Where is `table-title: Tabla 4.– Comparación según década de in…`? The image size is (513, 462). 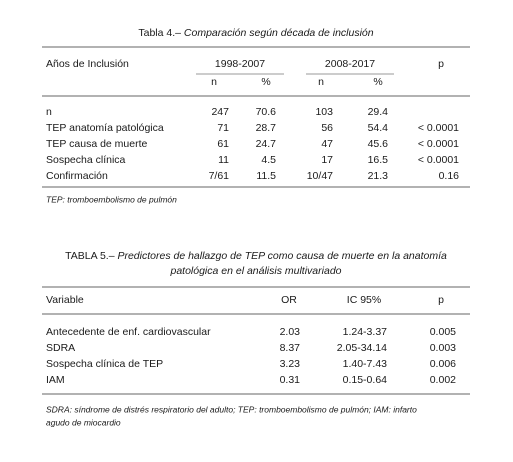 table-title: Tabla 4.– Comparación según década de in… is located at coordinates (255, 33).